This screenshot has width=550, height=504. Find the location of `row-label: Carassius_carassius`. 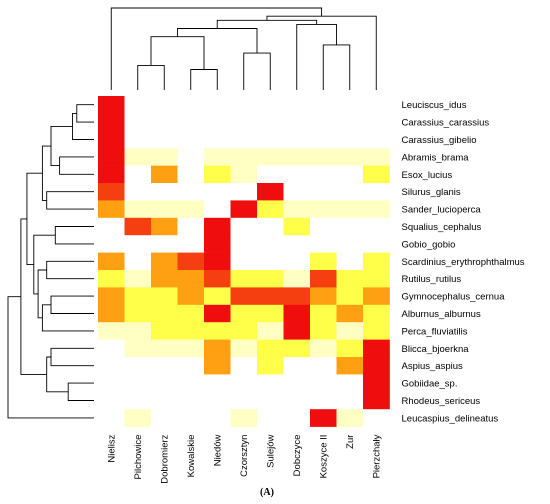

row-label: Carassius_carassius is located at coordinates (446, 123).